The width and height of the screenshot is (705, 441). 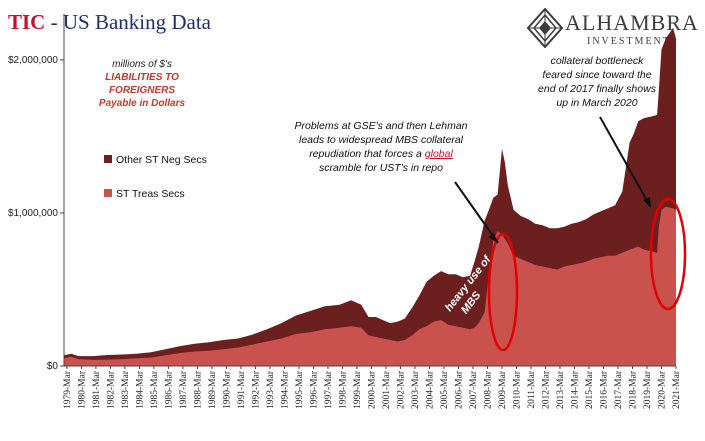 I want to click on annotation-gse-global: global, so click(x=438, y=154).